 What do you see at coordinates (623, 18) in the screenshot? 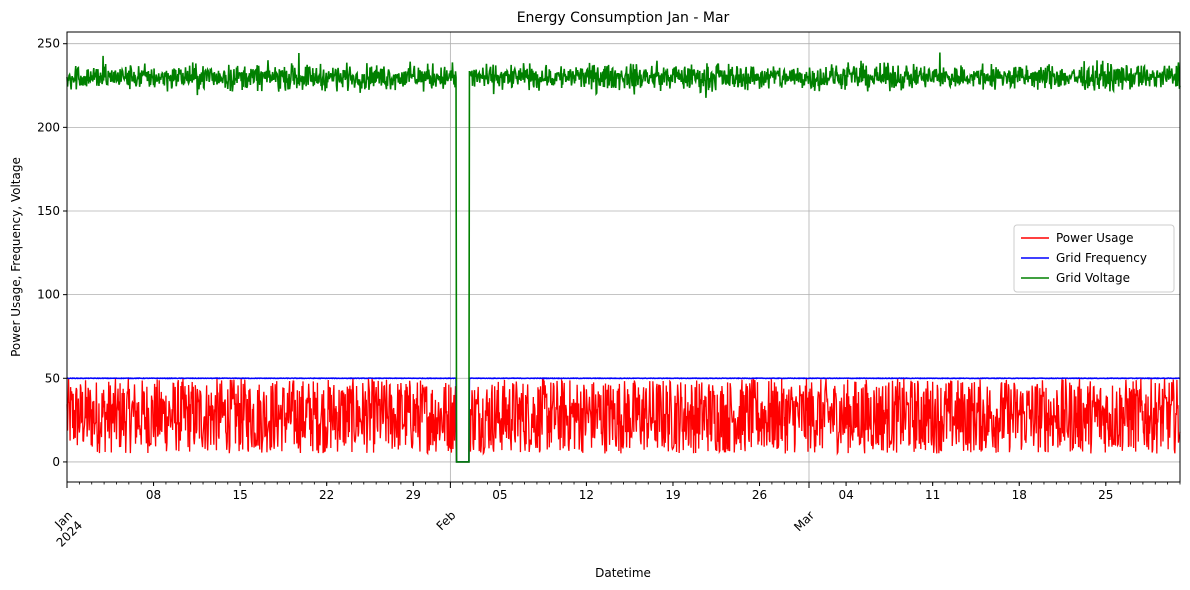
I see `chart-title: Energy Consumption Jan - Mar` at bounding box center [623, 18].